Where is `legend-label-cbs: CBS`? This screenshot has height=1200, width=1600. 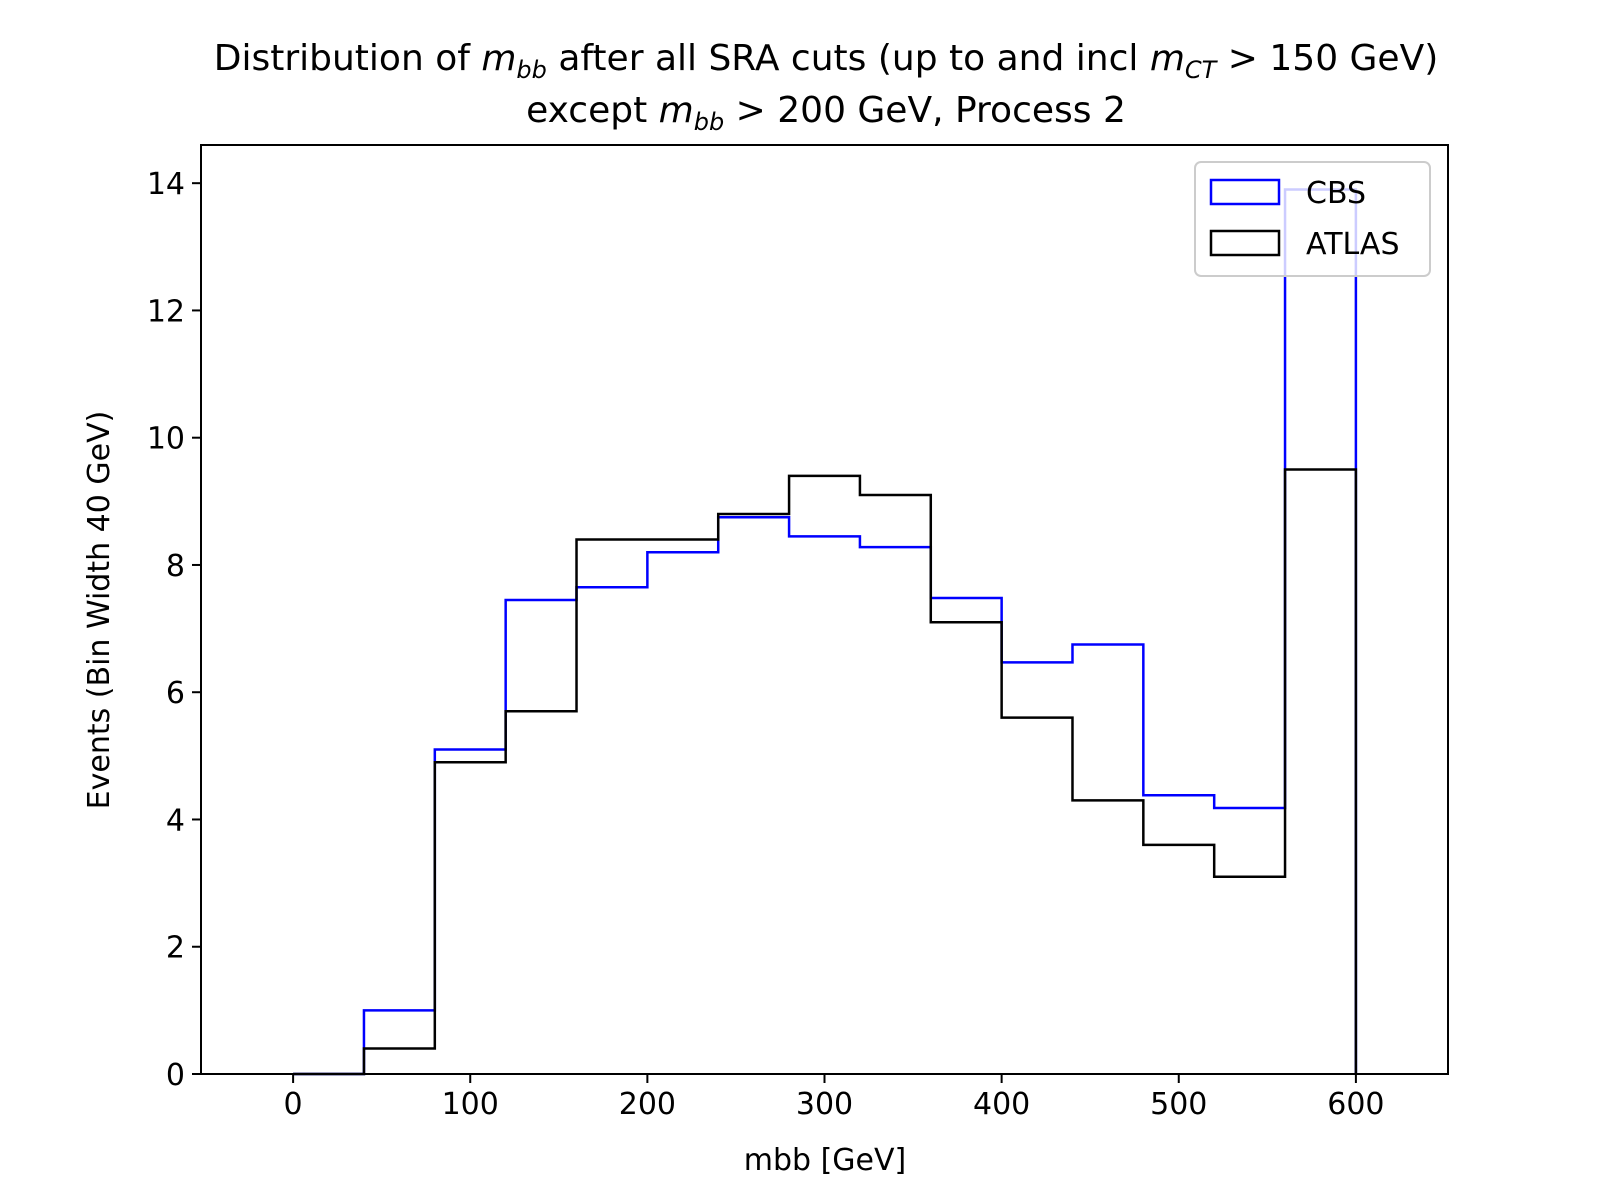
legend-label-cbs: CBS is located at coordinates (1336, 193).